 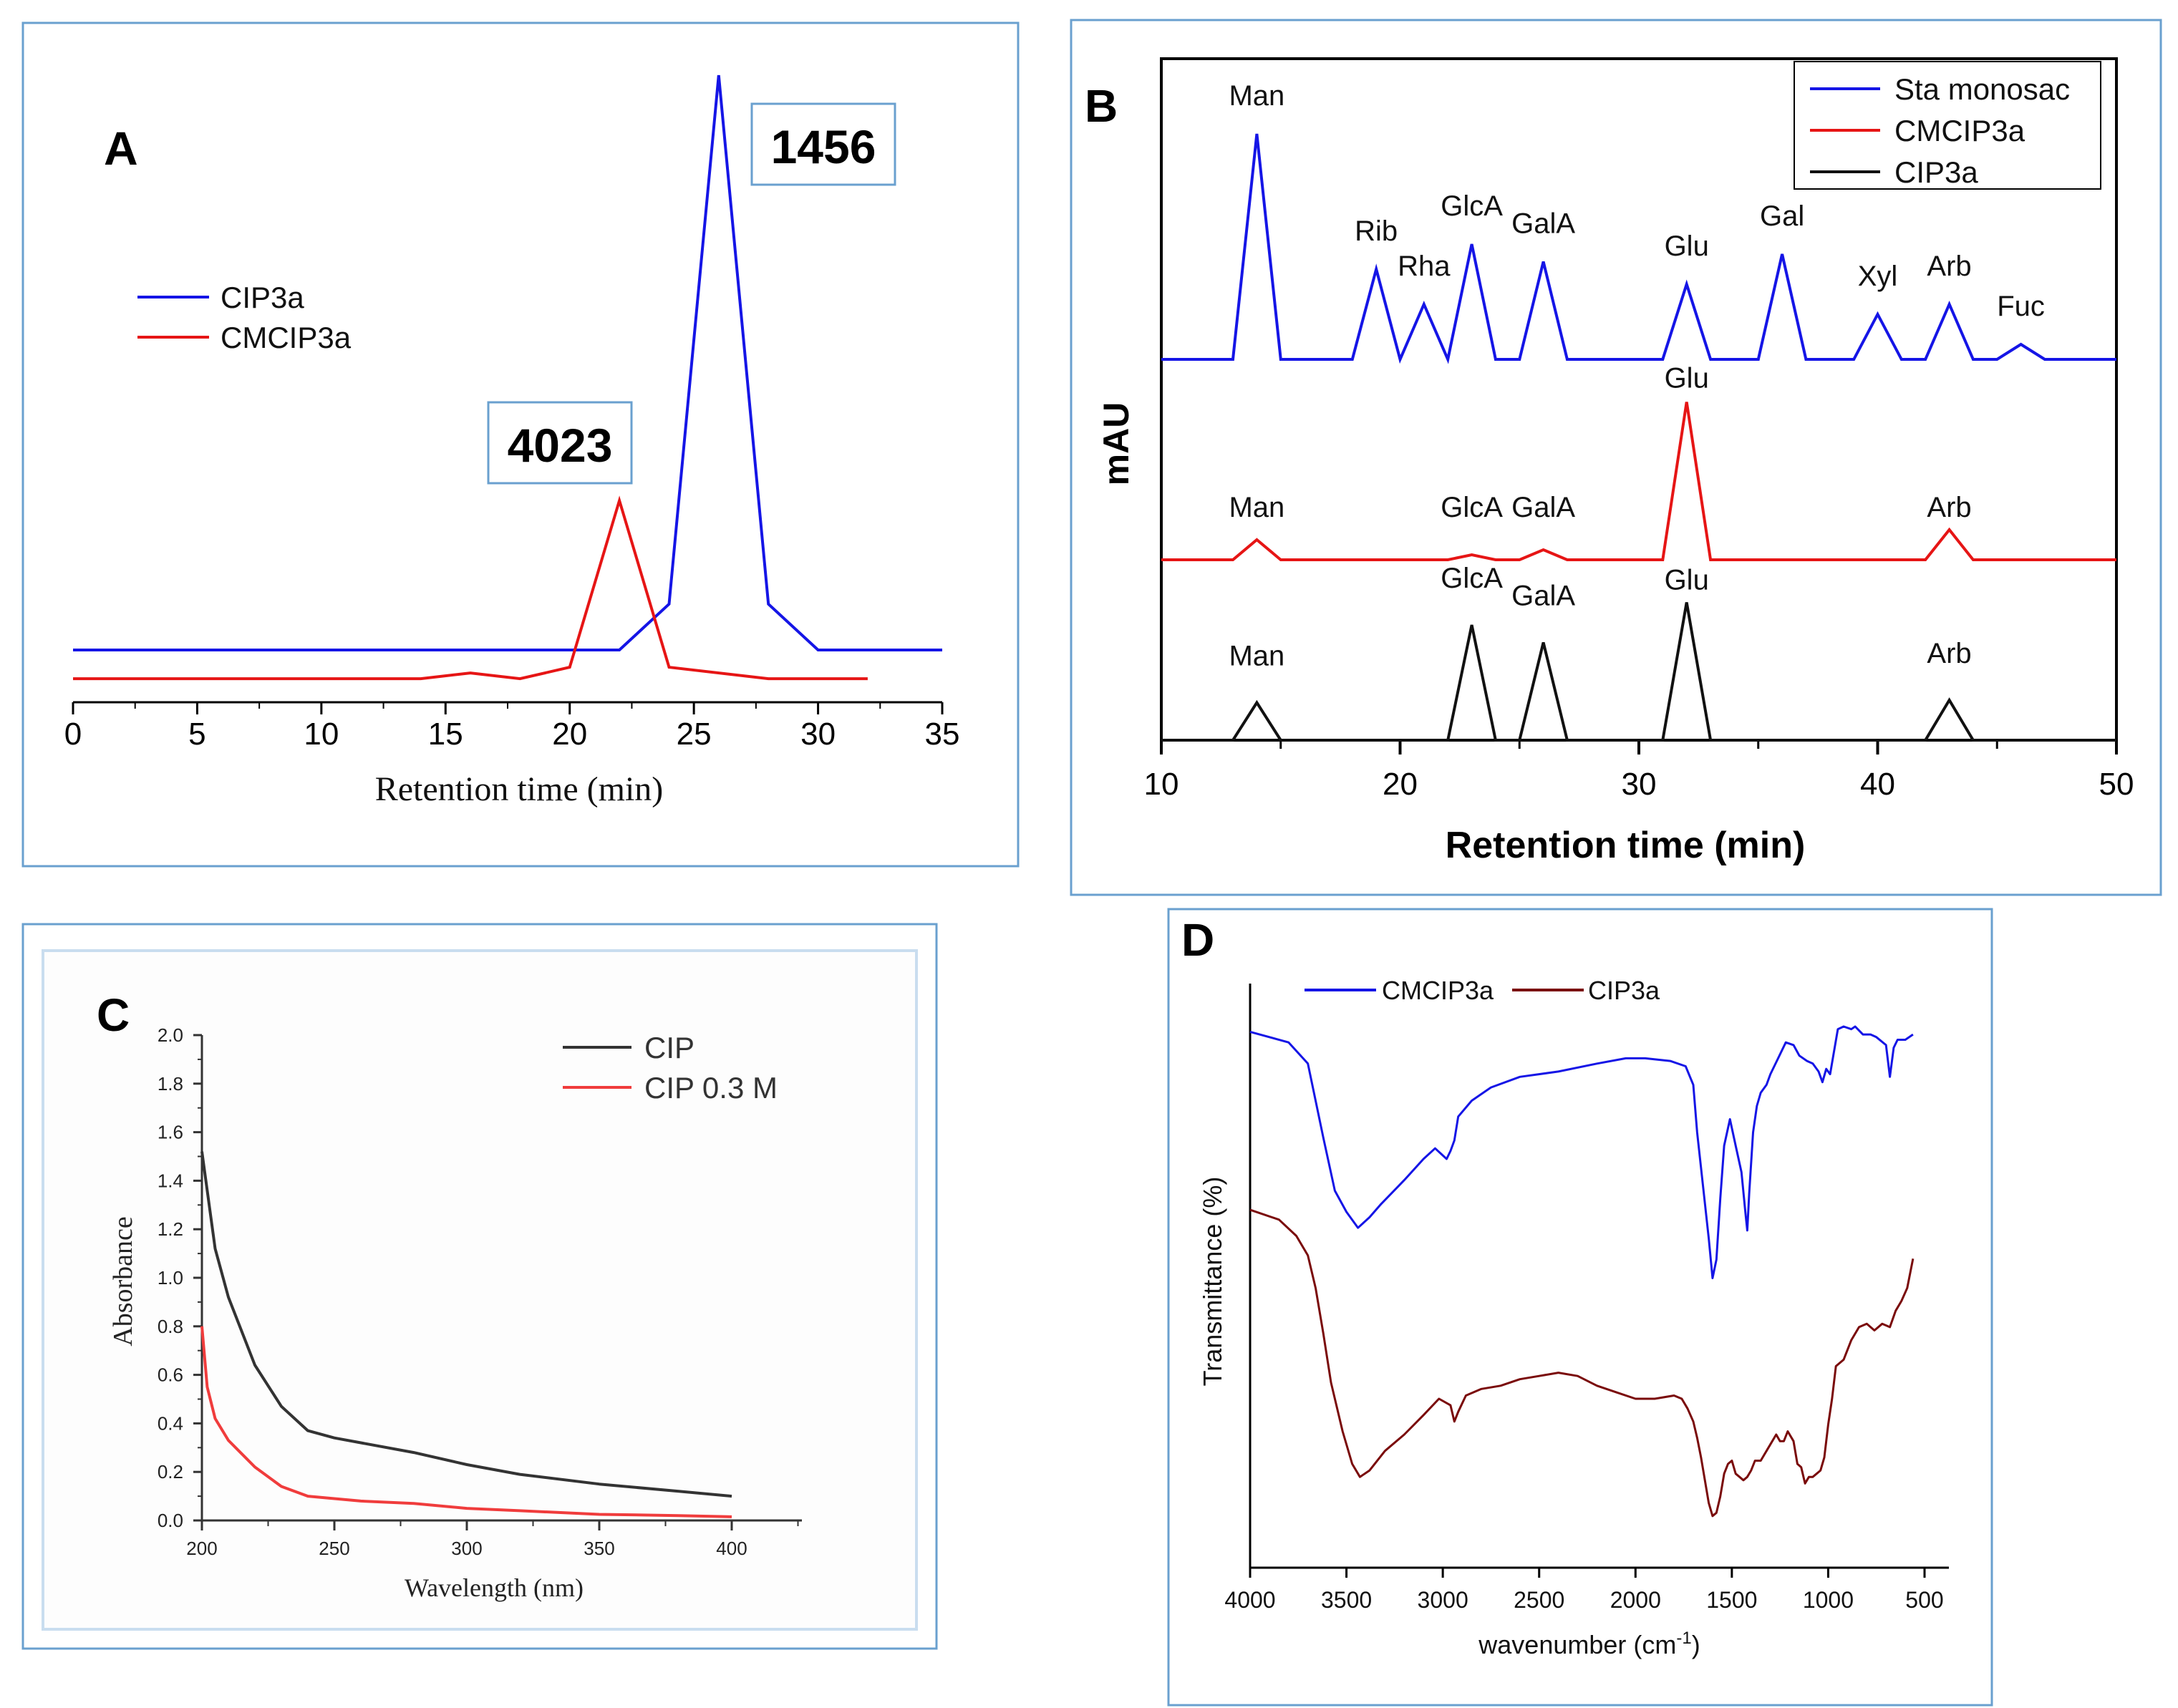 I want to click on panel-b-peak-label-cmcip3a-gala: GalA, so click(x=1543, y=508).